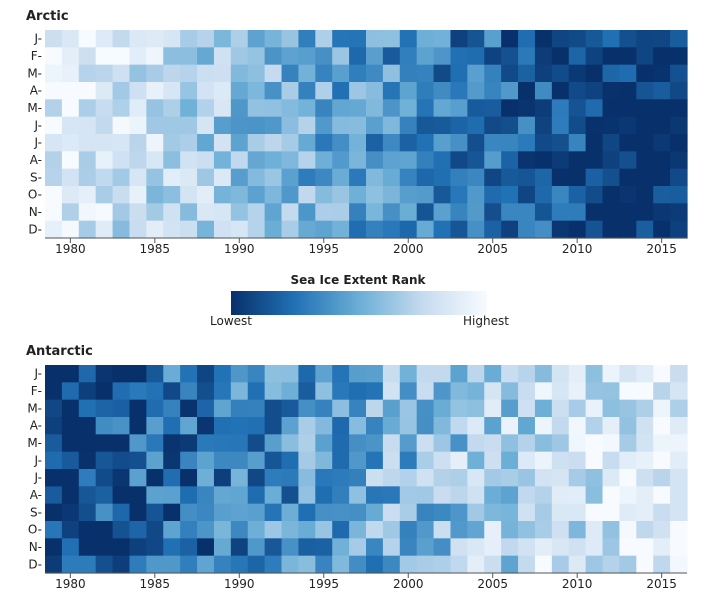 This screenshot has width=720, height=600. Describe the element at coordinates (36, 91) in the screenshot. I see `month-label: A-` at that location.